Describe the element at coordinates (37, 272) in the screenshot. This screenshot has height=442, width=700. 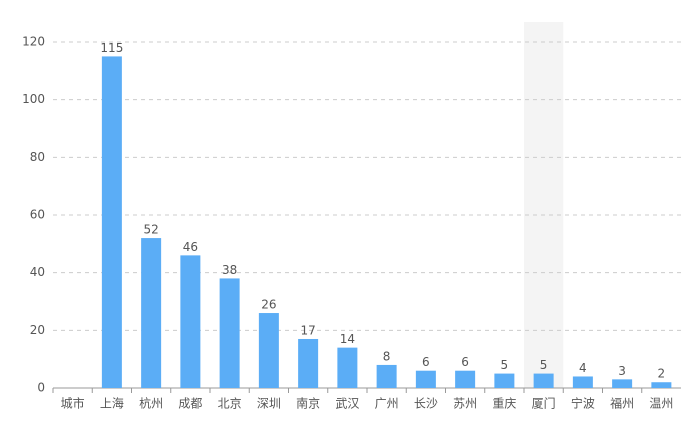
I see `y-tick-label: 40` at that location.